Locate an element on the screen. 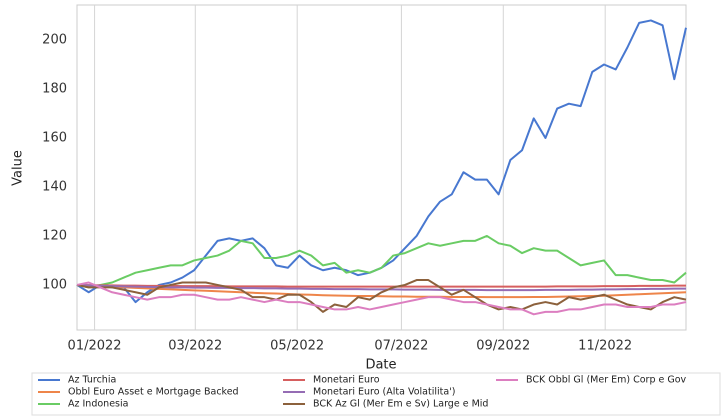 The image size is (721, 416). y-tick-label: 140 is located at coordinates (54, 186).